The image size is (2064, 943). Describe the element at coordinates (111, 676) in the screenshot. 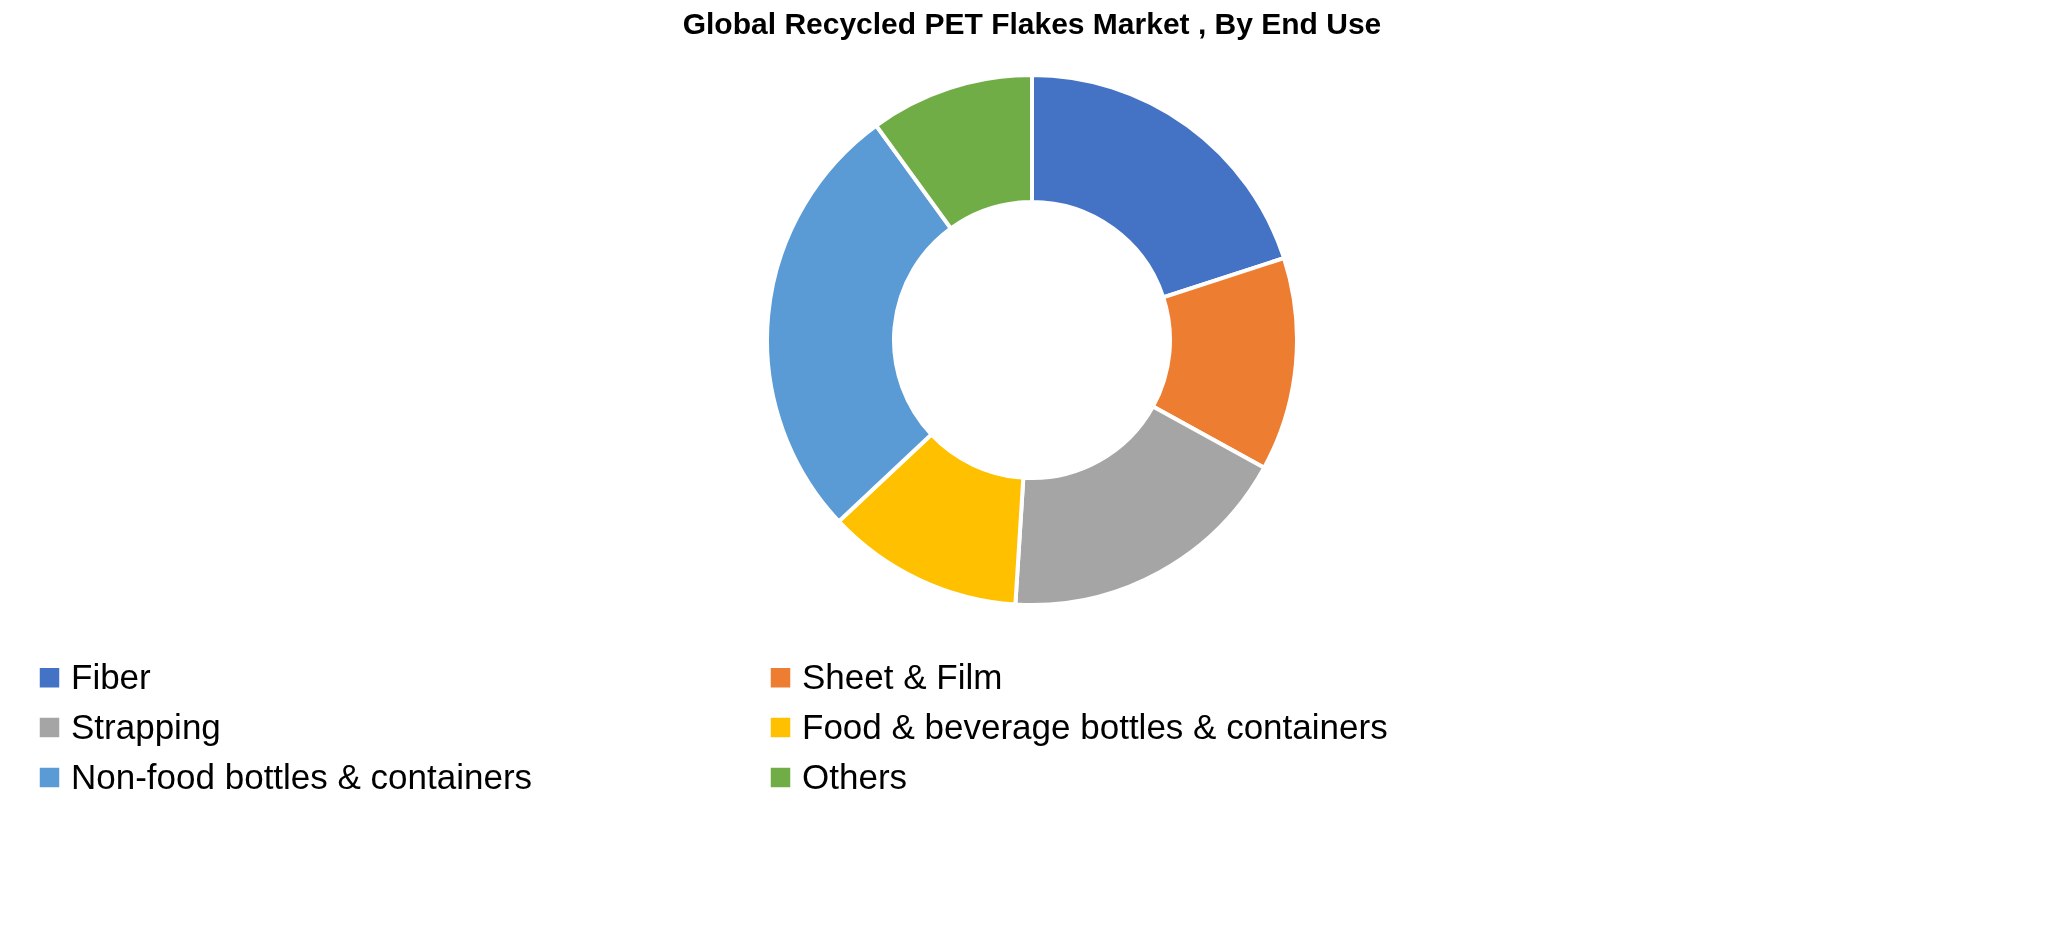

I see `legend-label: Fiber` at that location.